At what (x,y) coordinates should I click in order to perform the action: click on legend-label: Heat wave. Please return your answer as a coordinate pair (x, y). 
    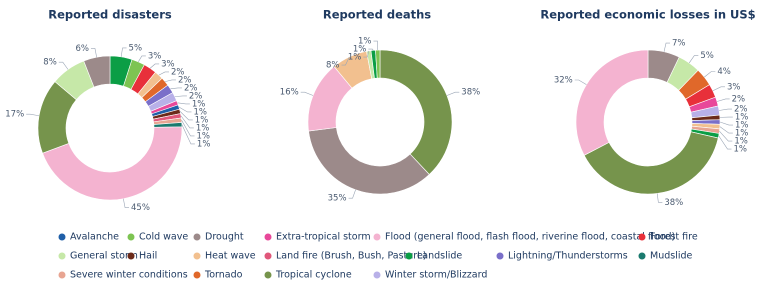
    Looking at the image, I should click on (230, 256).